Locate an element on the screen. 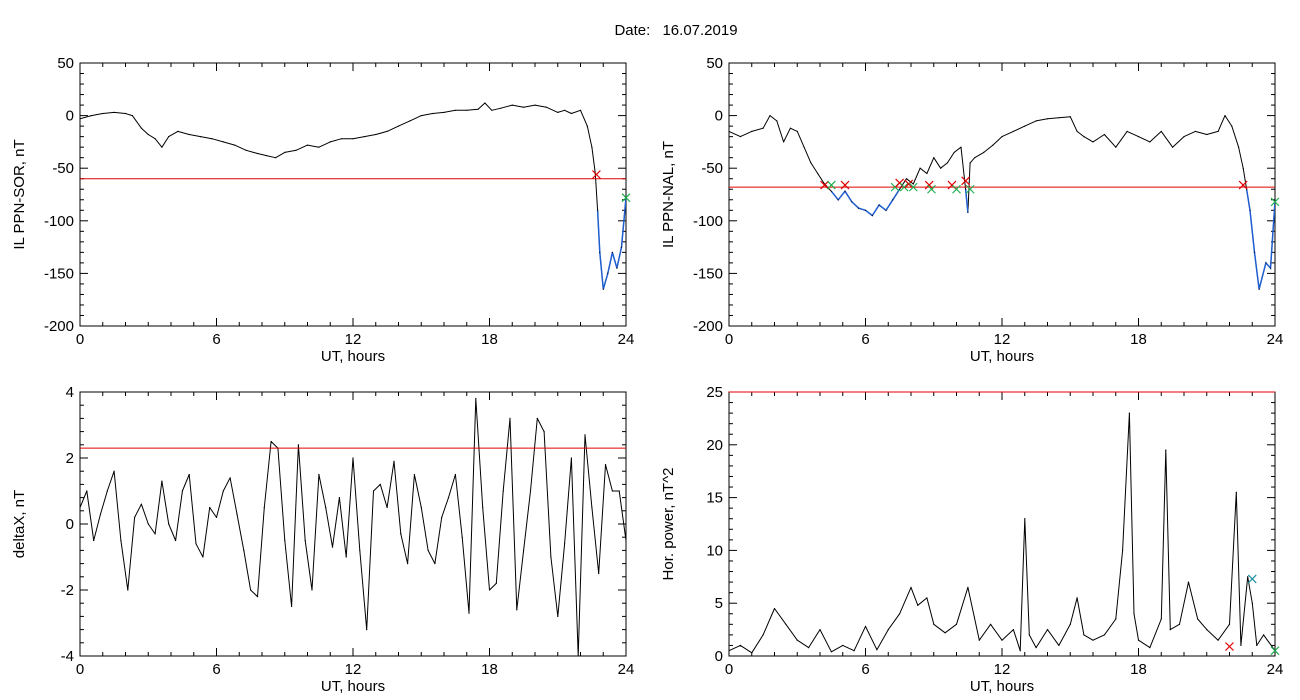 This screenshot has height=700, width=1300. crossing-marker-teal is located at coordinates (1252, 579).